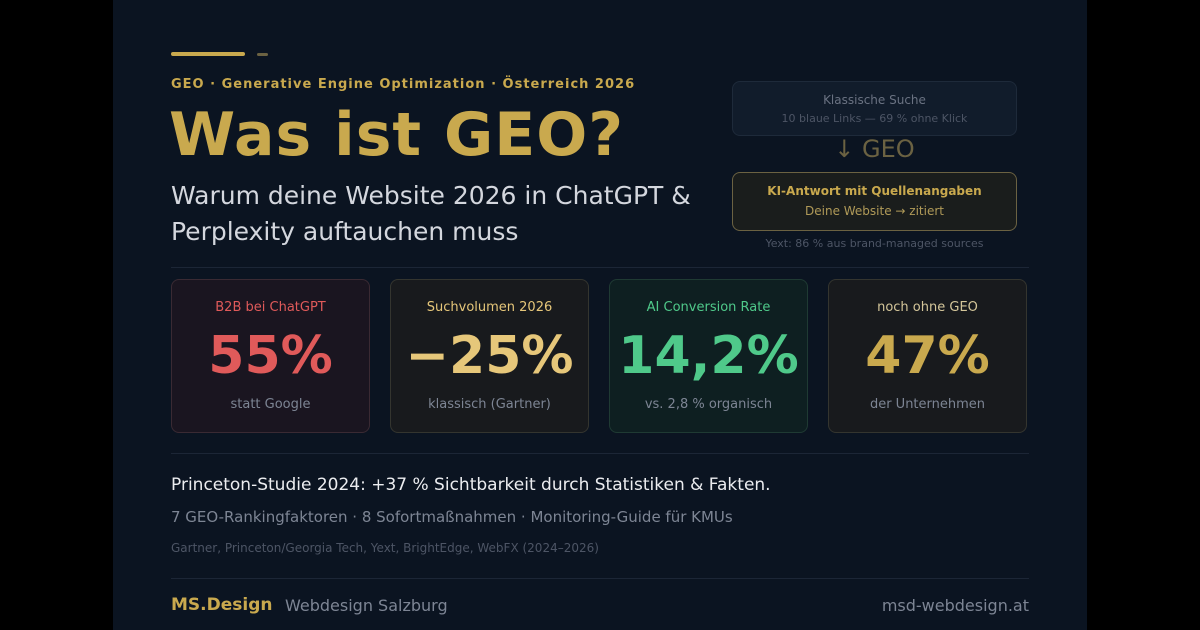  I want to click on stat-sub: vs. 2,8 % organisch, so click(708, 404).